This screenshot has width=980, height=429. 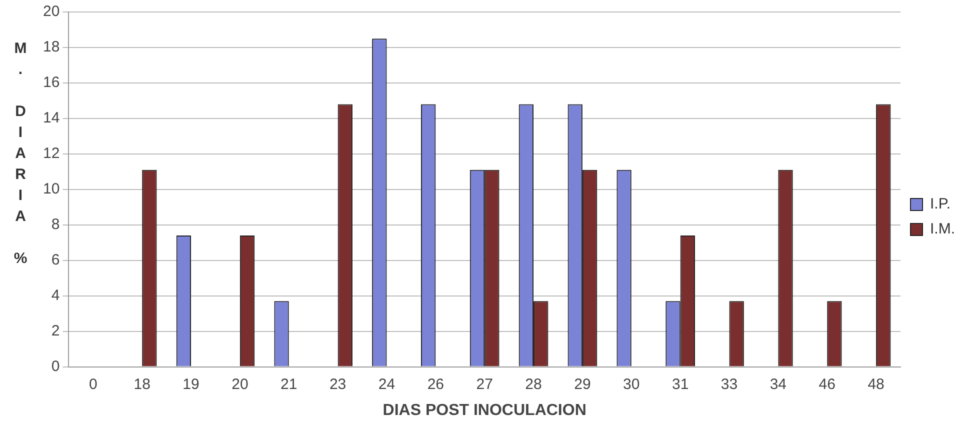 I want to click on legend-label: I.M., so click(x=942, y=229).